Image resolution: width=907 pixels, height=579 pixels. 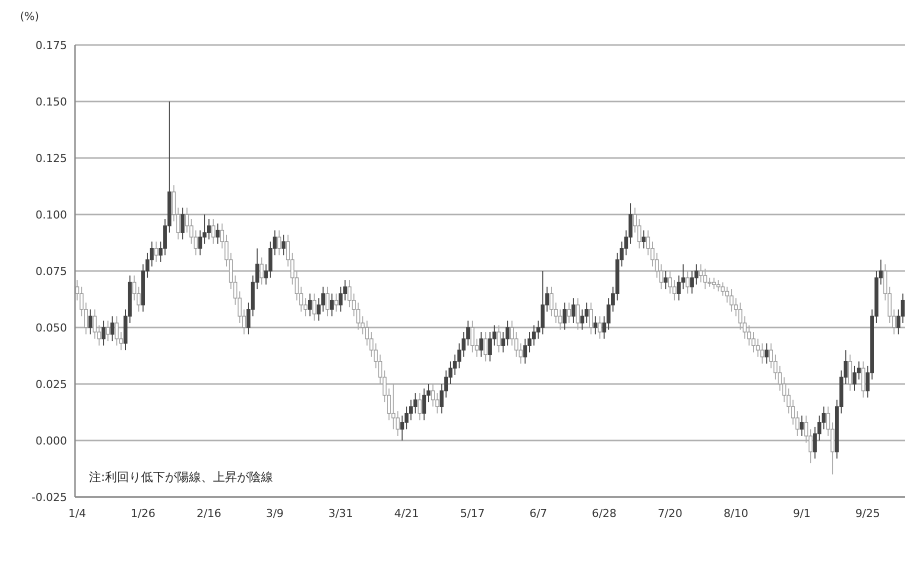 What do you see at coordinates (51, 215) in the screenshot?
I see `y-tick-label: 0.100` at bounding box center [51, 215].